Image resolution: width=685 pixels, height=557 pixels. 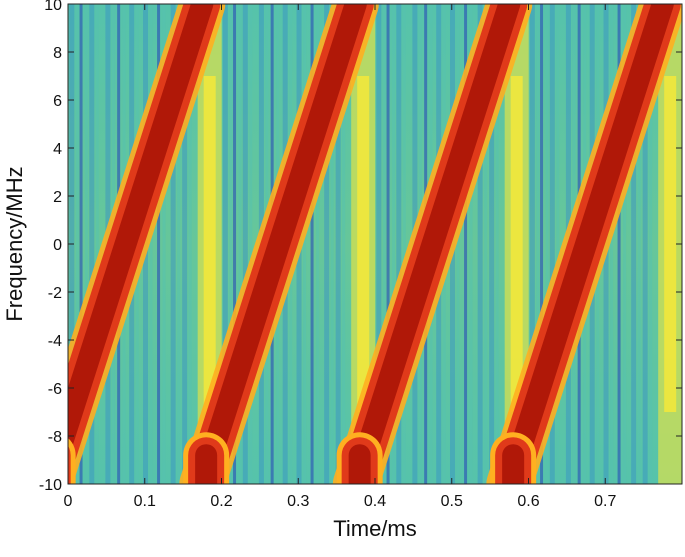 What do you see at coordinates (452, 501) in the screenshot?
I see `x-tick-label: 0.5` at bounding box center [452, 501].